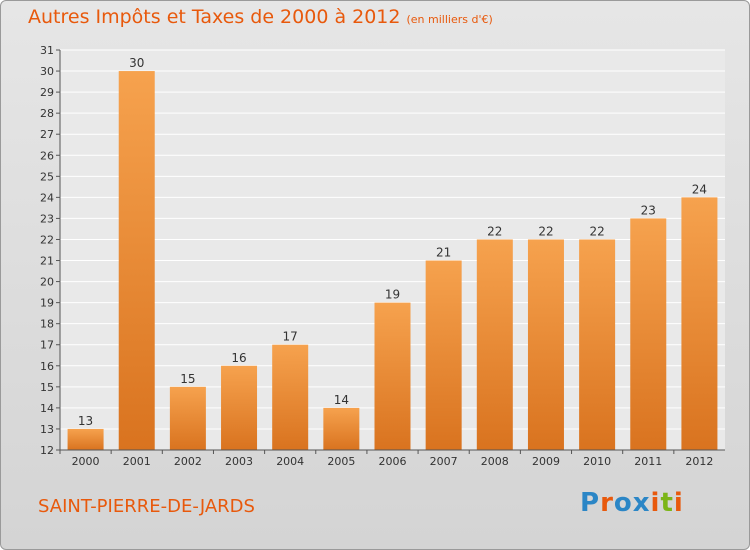  Describe the element at coordinates (47, 429) in the screenshot. I see `y-tick-label: 13` at that location.